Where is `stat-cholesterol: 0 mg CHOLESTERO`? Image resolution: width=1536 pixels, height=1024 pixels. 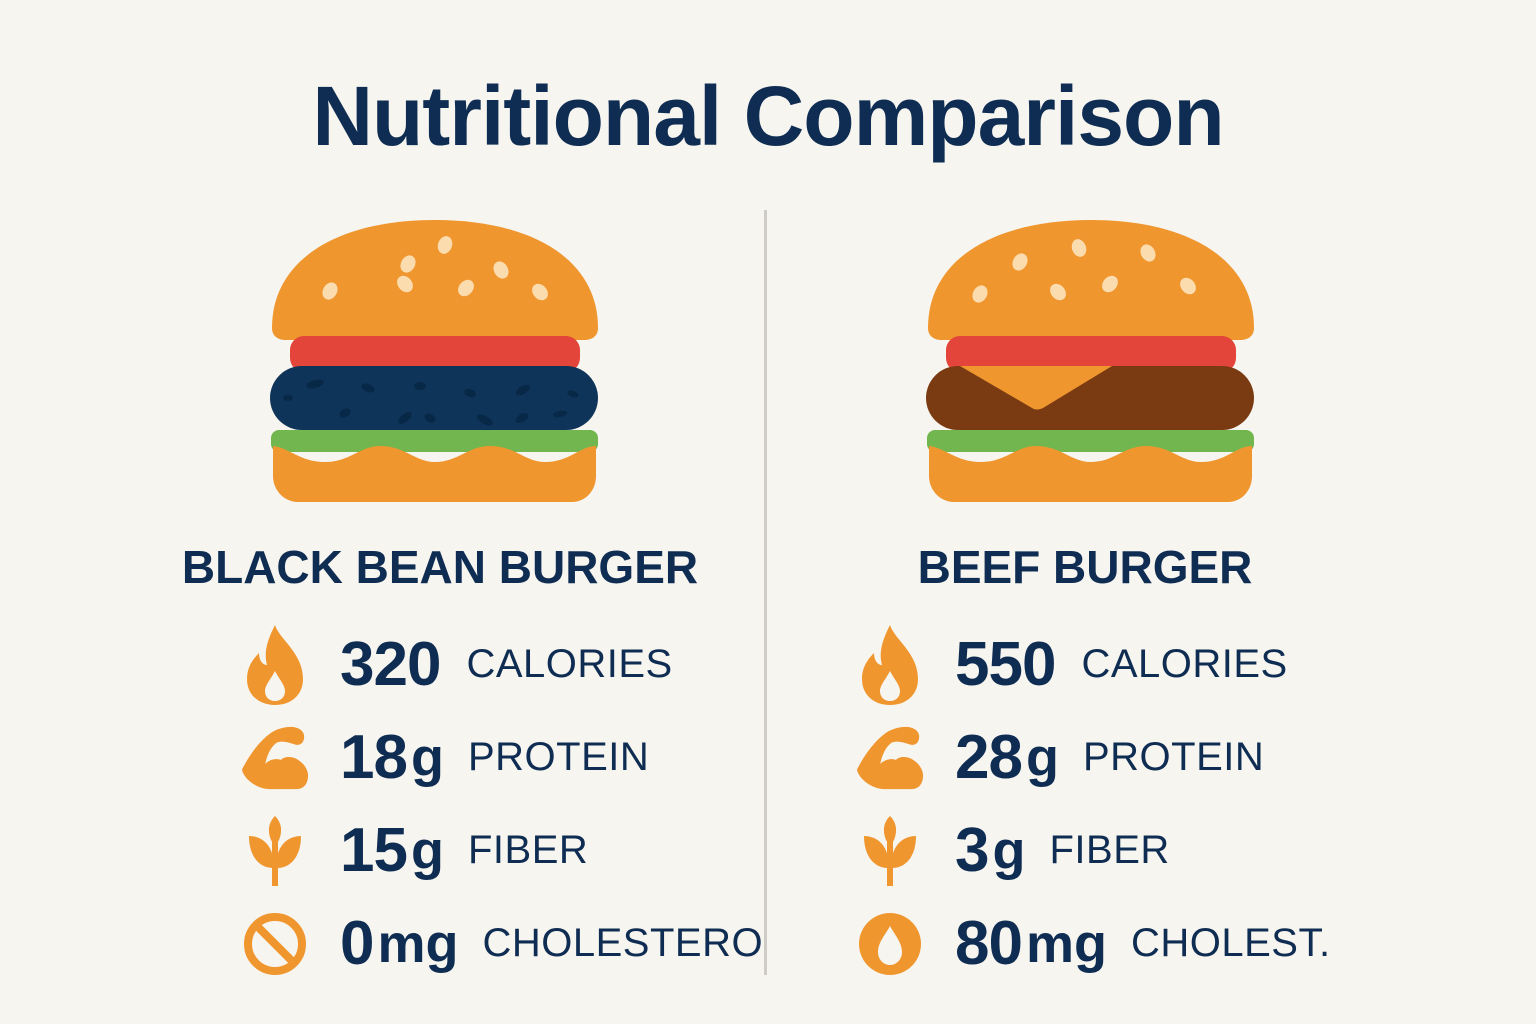 stat-cholesterol: 0 mg CHOLESTERO is located at coordinates (501, 943).